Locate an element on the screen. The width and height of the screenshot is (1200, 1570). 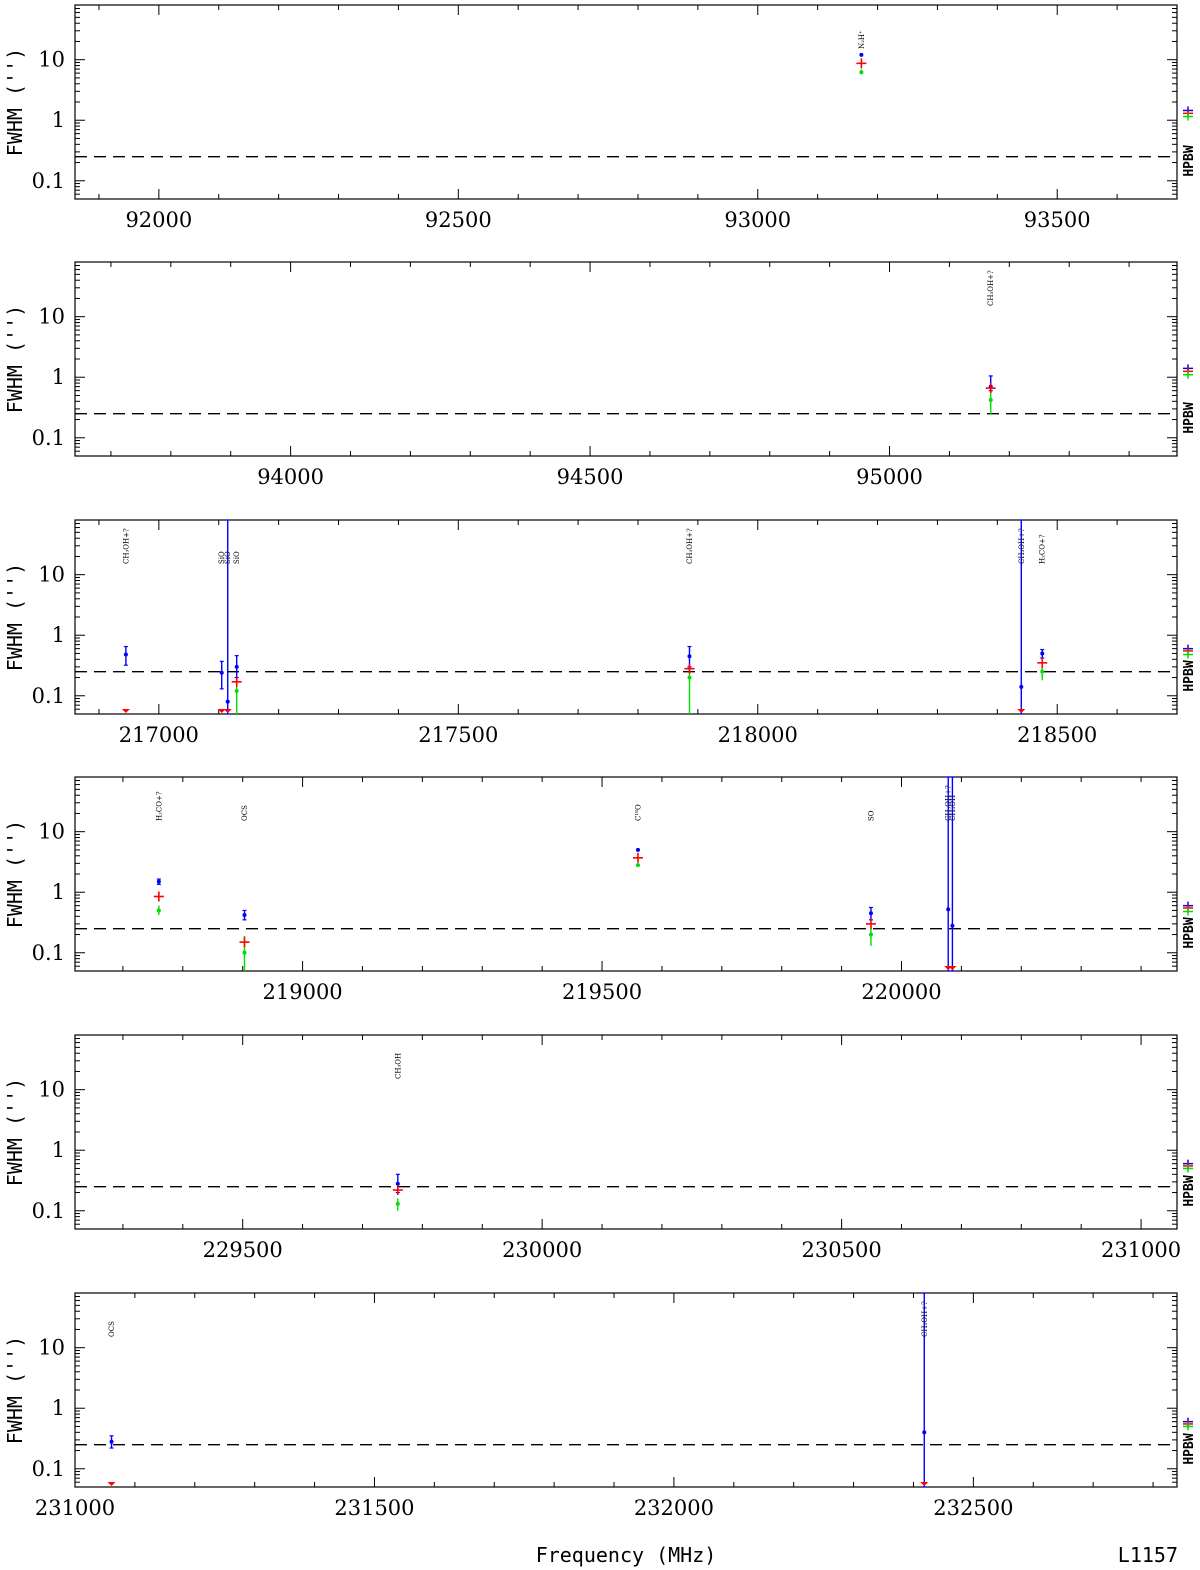
line-label: CH₃OH is located at coordinates (398, 1066).